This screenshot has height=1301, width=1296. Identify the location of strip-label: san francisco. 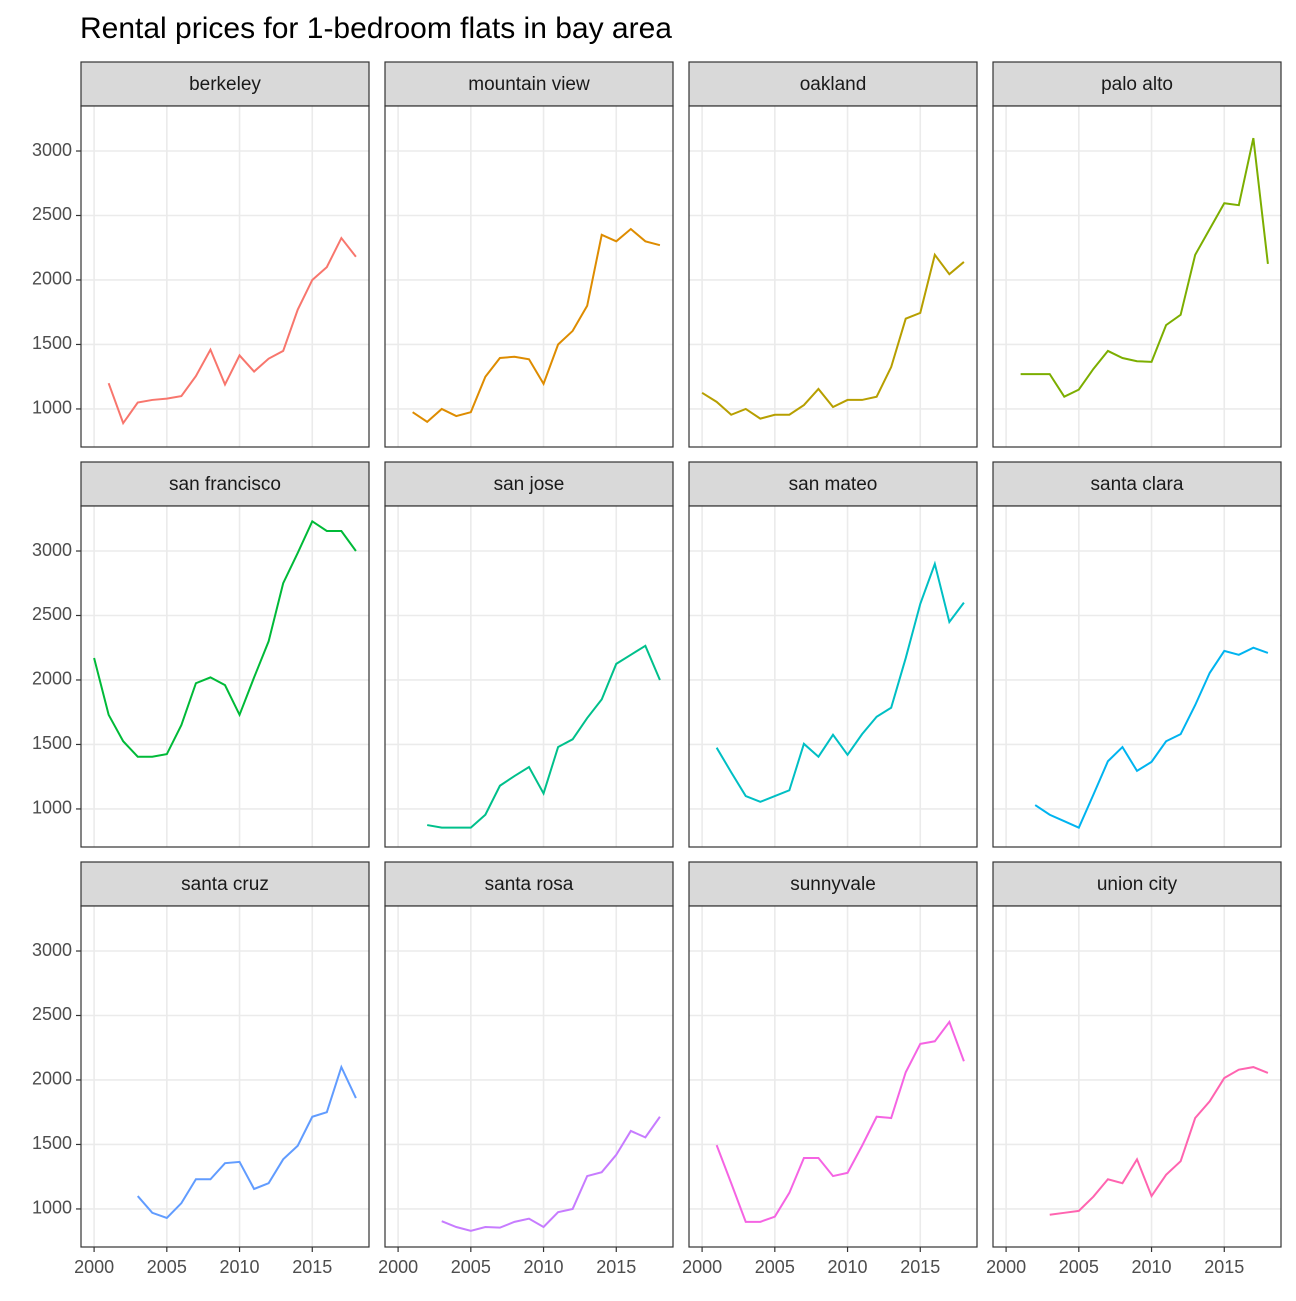
(225, 484).